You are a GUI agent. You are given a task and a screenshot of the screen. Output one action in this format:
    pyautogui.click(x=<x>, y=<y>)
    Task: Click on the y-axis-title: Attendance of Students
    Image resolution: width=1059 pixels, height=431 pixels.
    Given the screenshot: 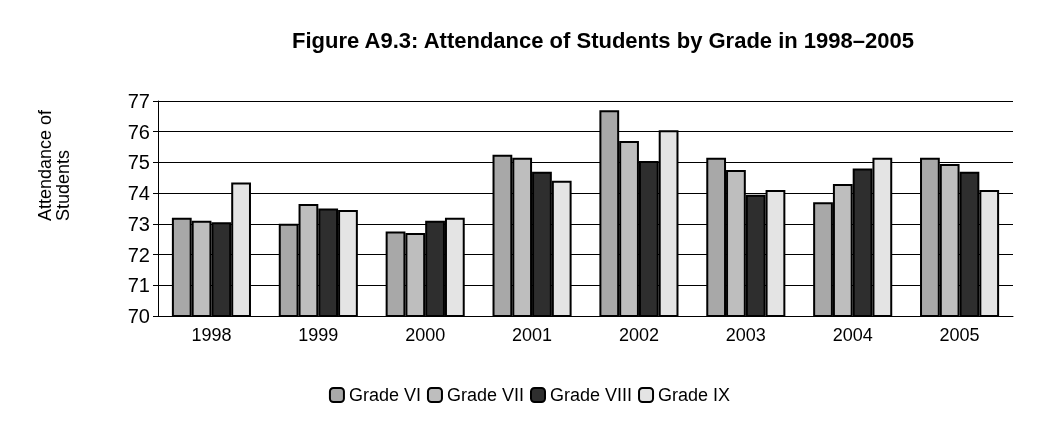 What is the action you would take?
    pyautogui.click(x=54, y=163)
    